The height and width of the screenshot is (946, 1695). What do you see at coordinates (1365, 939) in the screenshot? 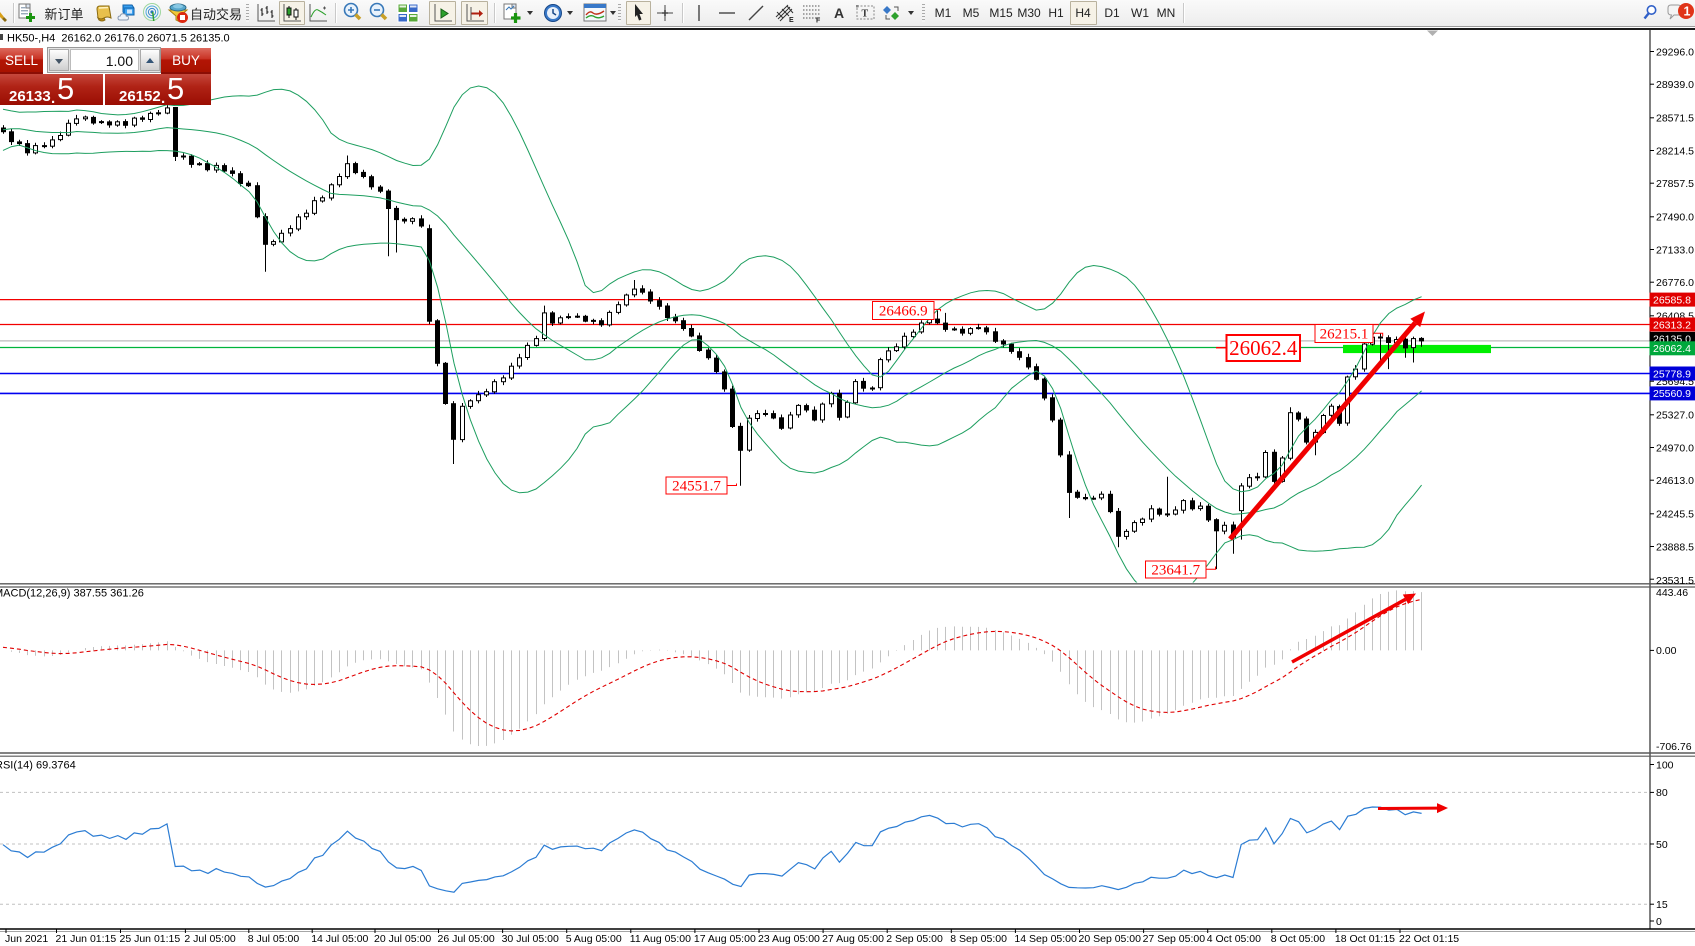
I see `svg-text: 18 Oct 01:15` at bounding box center [1365, 939].